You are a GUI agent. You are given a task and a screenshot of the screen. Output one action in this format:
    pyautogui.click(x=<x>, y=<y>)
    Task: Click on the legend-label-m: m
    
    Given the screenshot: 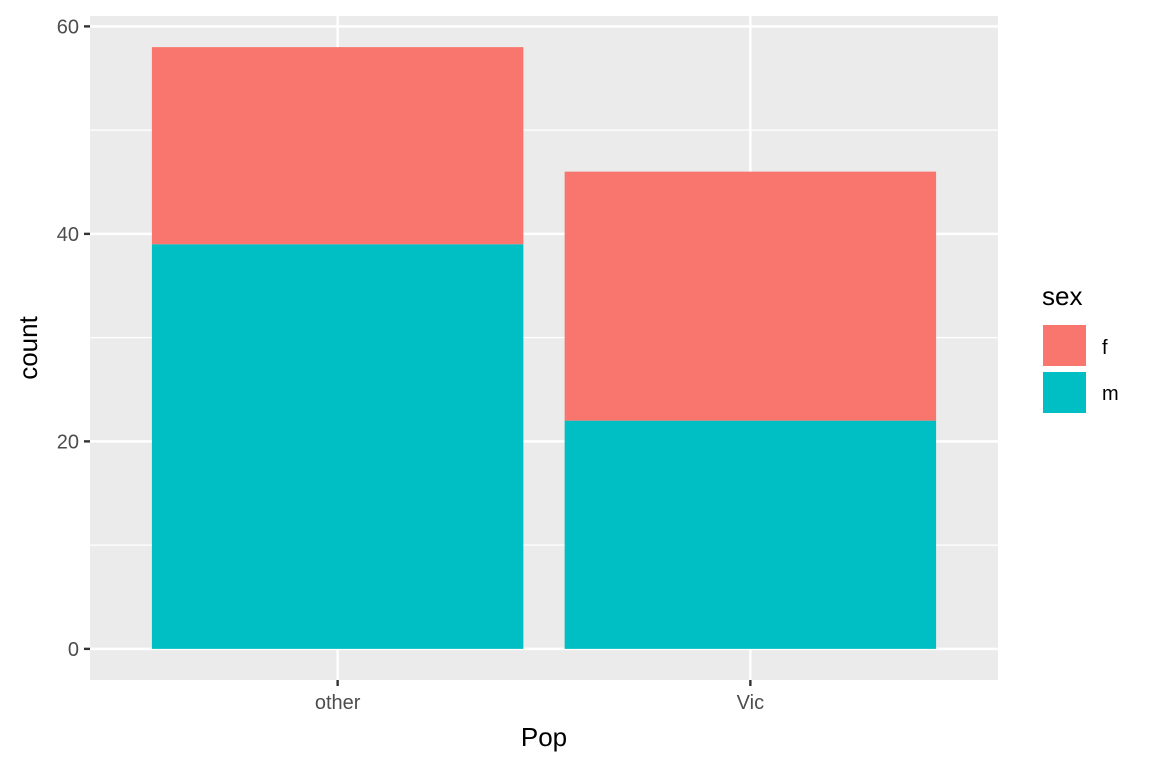 What is the action you would take?
    pyautogui.click(x=1110, y=394)
    